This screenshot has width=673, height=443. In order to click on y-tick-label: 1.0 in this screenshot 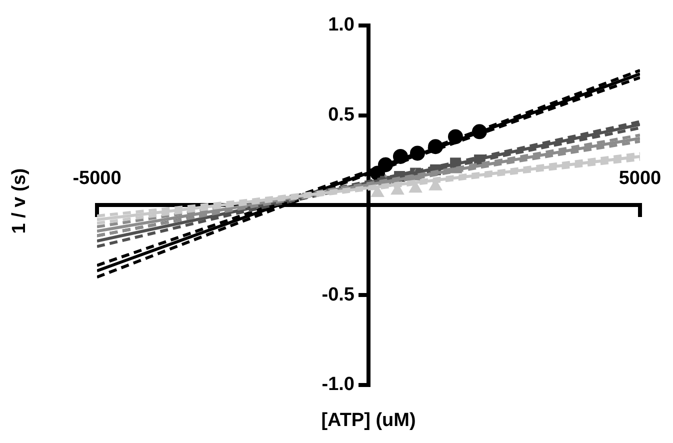, I will do `click(341, 25)`.